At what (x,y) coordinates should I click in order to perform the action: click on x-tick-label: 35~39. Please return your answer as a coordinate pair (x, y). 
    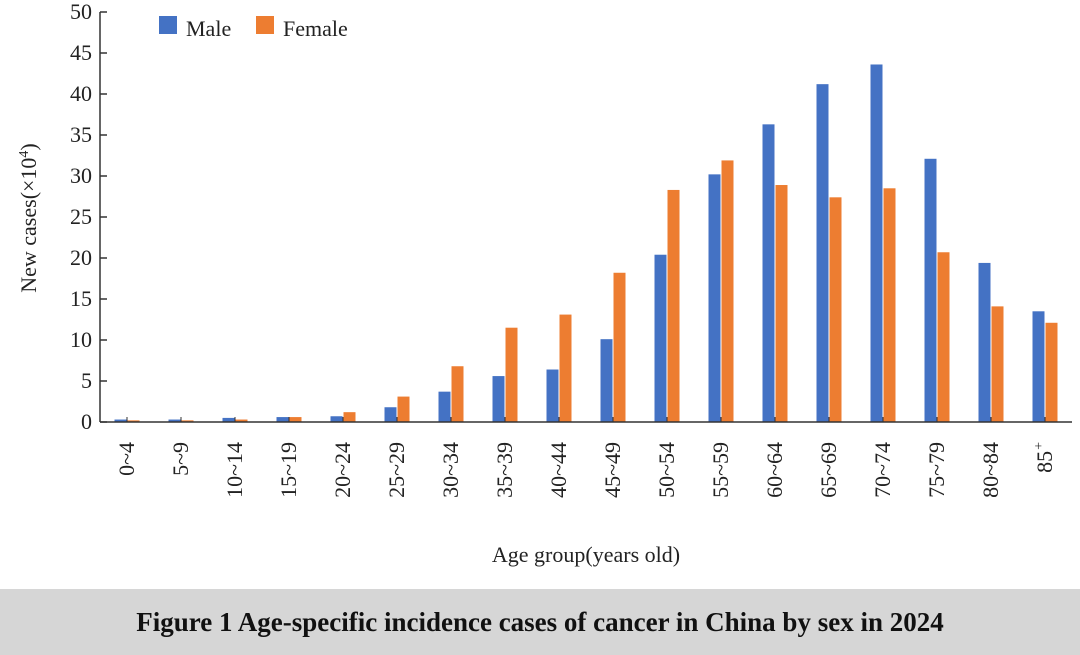
    Looking at the image, I should click on (504, 470).